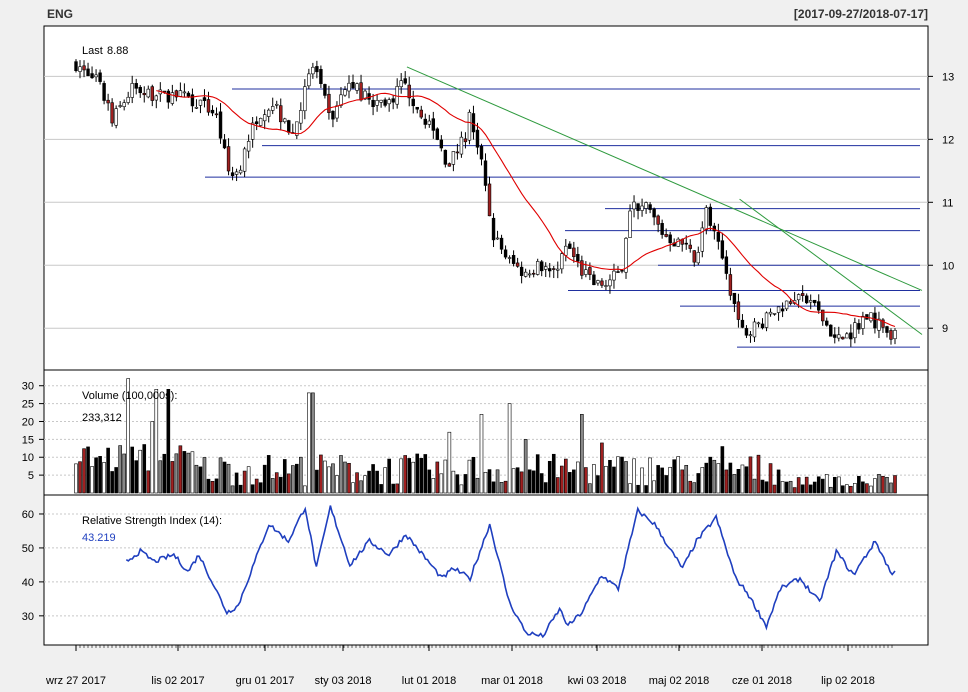 The width and height of the screenshot is (968, 692). I want to click on chart-symbol: ENG, so click(60, 14).